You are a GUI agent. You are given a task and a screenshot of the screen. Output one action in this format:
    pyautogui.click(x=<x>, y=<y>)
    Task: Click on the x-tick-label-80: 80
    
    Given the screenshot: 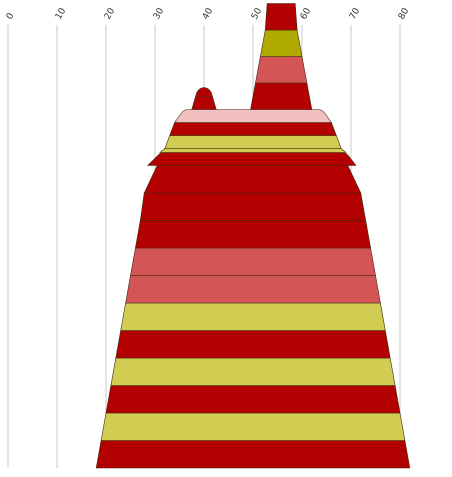 What is the action you would take?
    pyautogui.click(x=404, y=13)
    